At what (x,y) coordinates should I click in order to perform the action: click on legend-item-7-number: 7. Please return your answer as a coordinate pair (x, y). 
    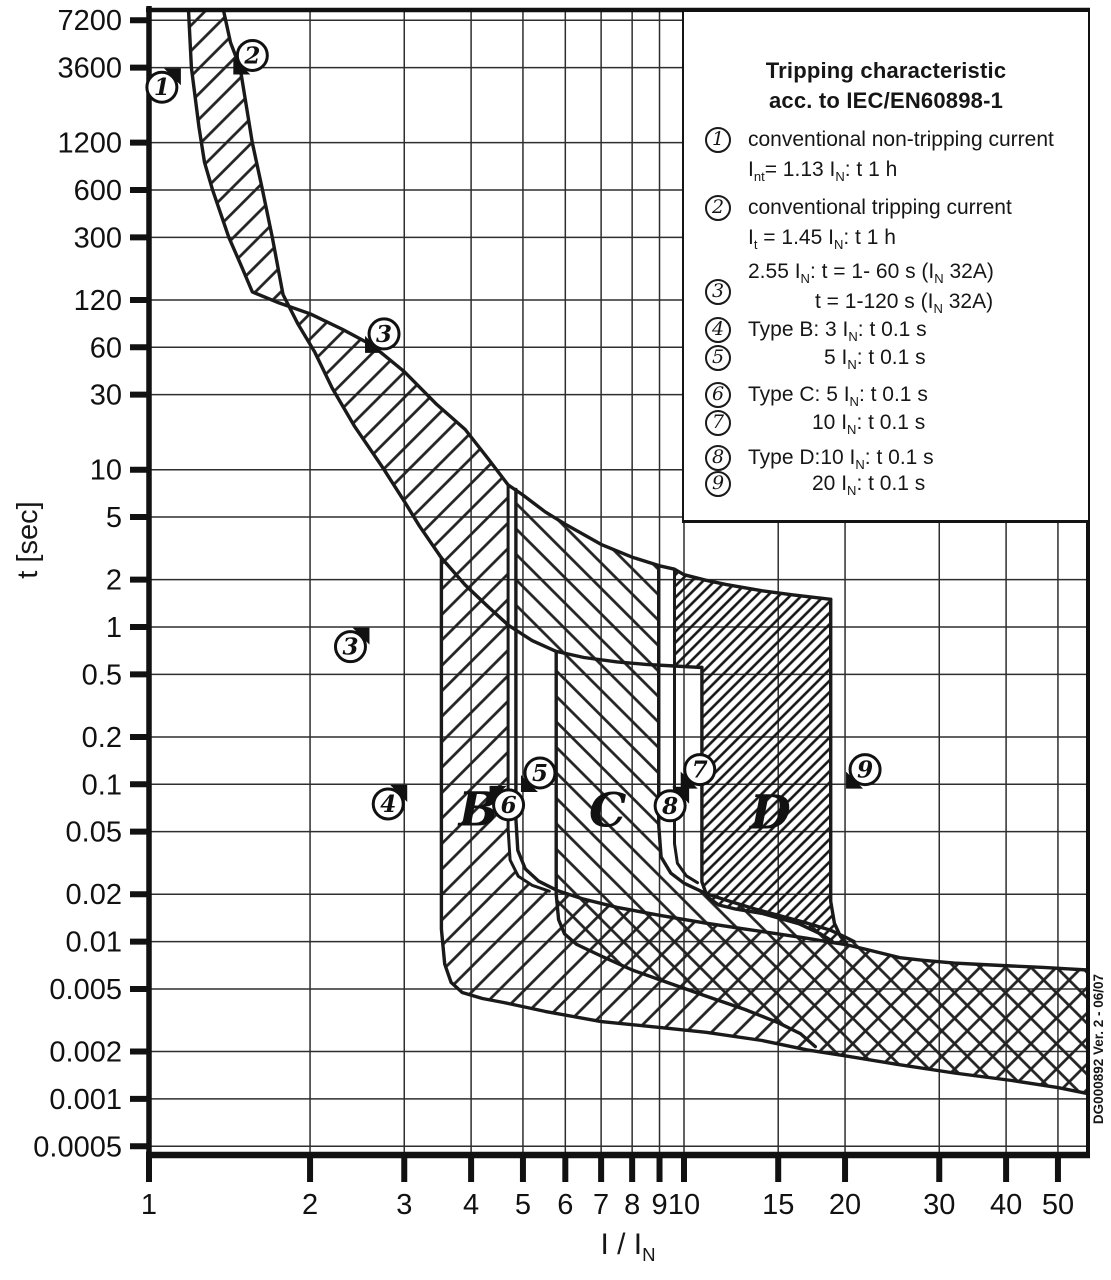
    Looking at the image, I should click on (718, 423).